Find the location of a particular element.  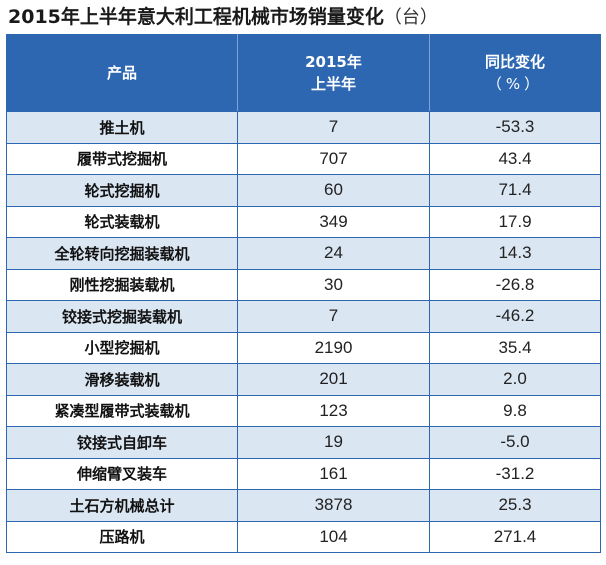

product-cell: 压路机 is located at coordinates (122, 536).